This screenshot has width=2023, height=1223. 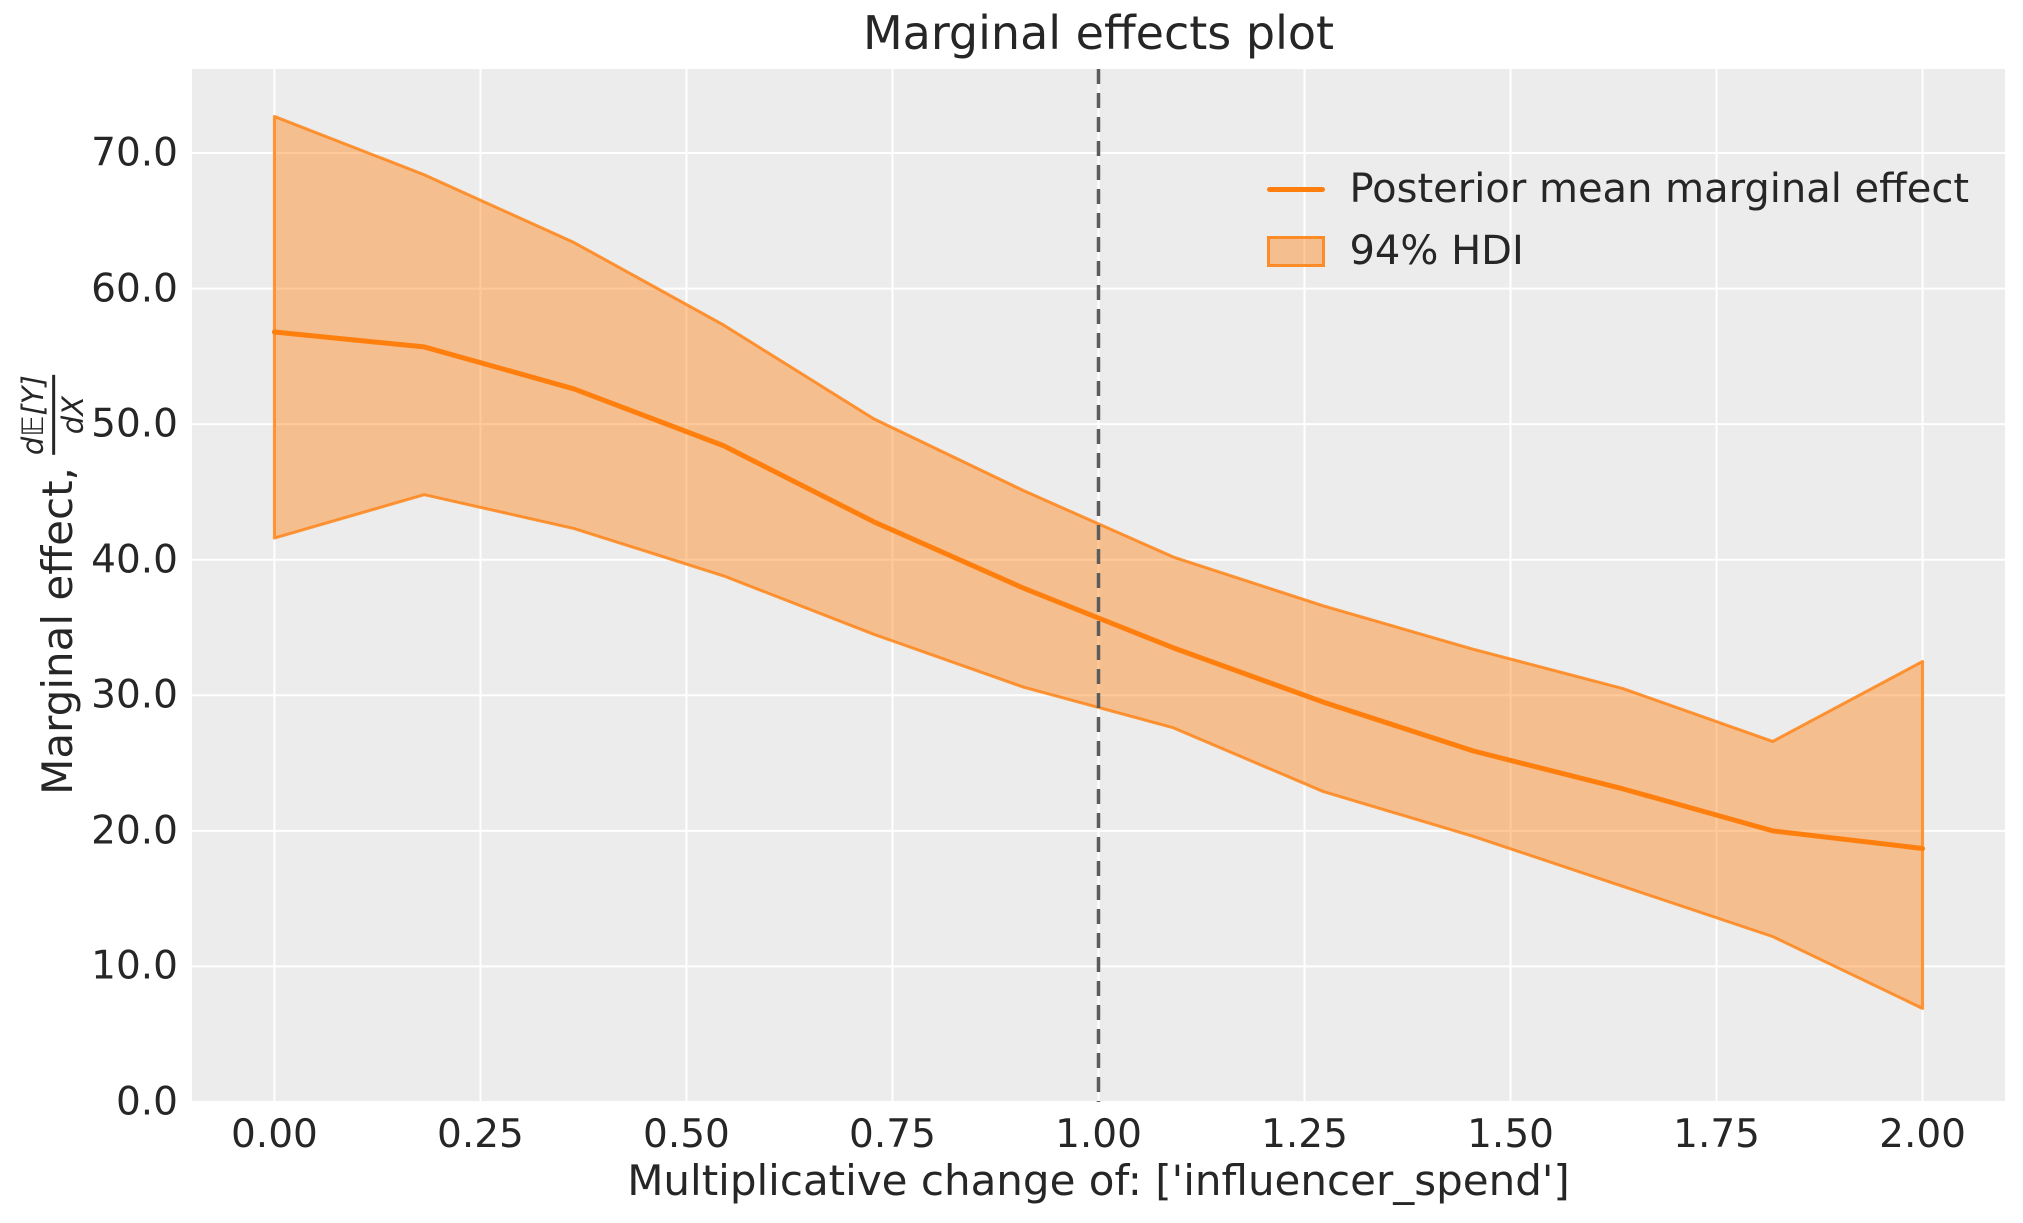 I want to click on y-tick-label: 40.0, so click(x=134, y=560).